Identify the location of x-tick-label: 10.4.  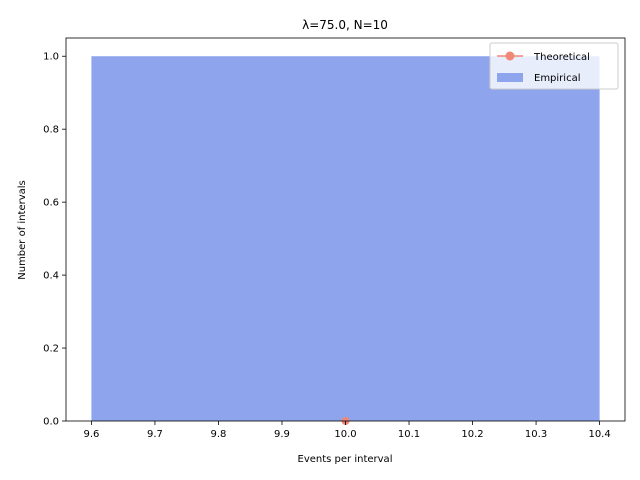
(599, 434).